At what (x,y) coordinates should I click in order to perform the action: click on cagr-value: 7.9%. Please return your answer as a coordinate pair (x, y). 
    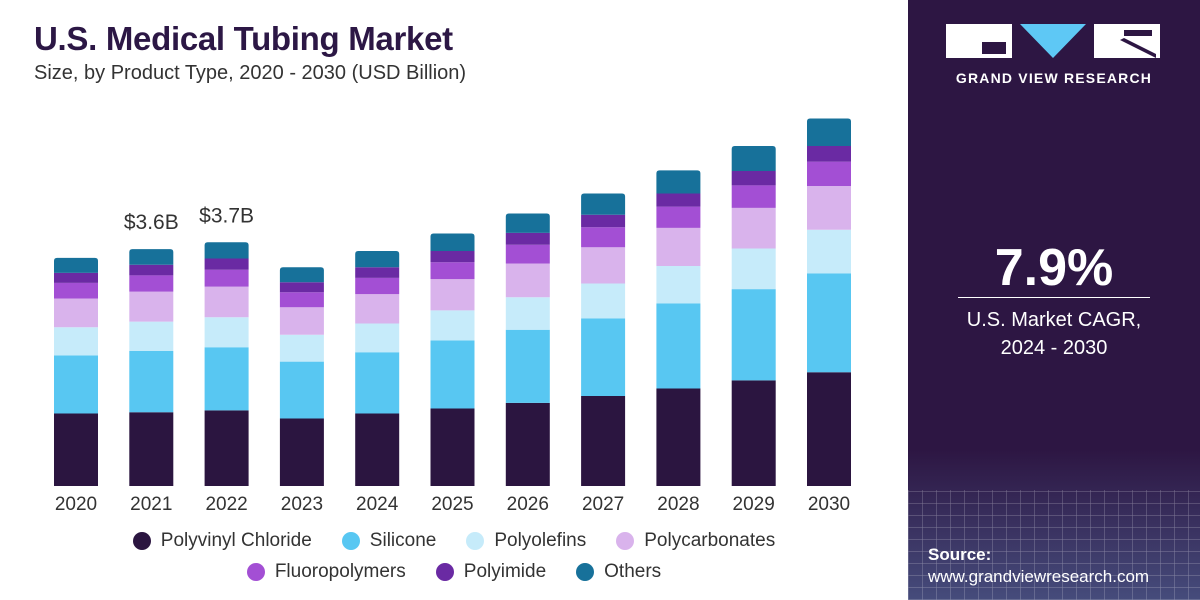
    Looking at the image, I should click on (1054, 268).